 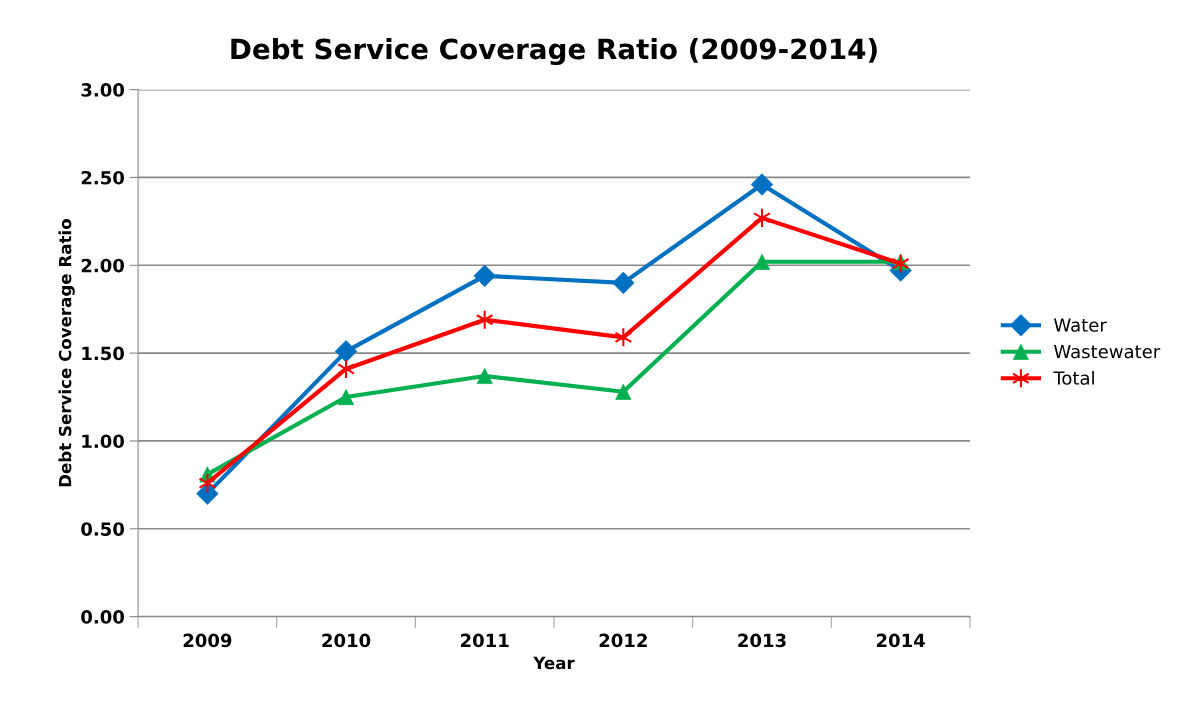 I want to click on x-axis-title: Year, so click(x=554, y=663).